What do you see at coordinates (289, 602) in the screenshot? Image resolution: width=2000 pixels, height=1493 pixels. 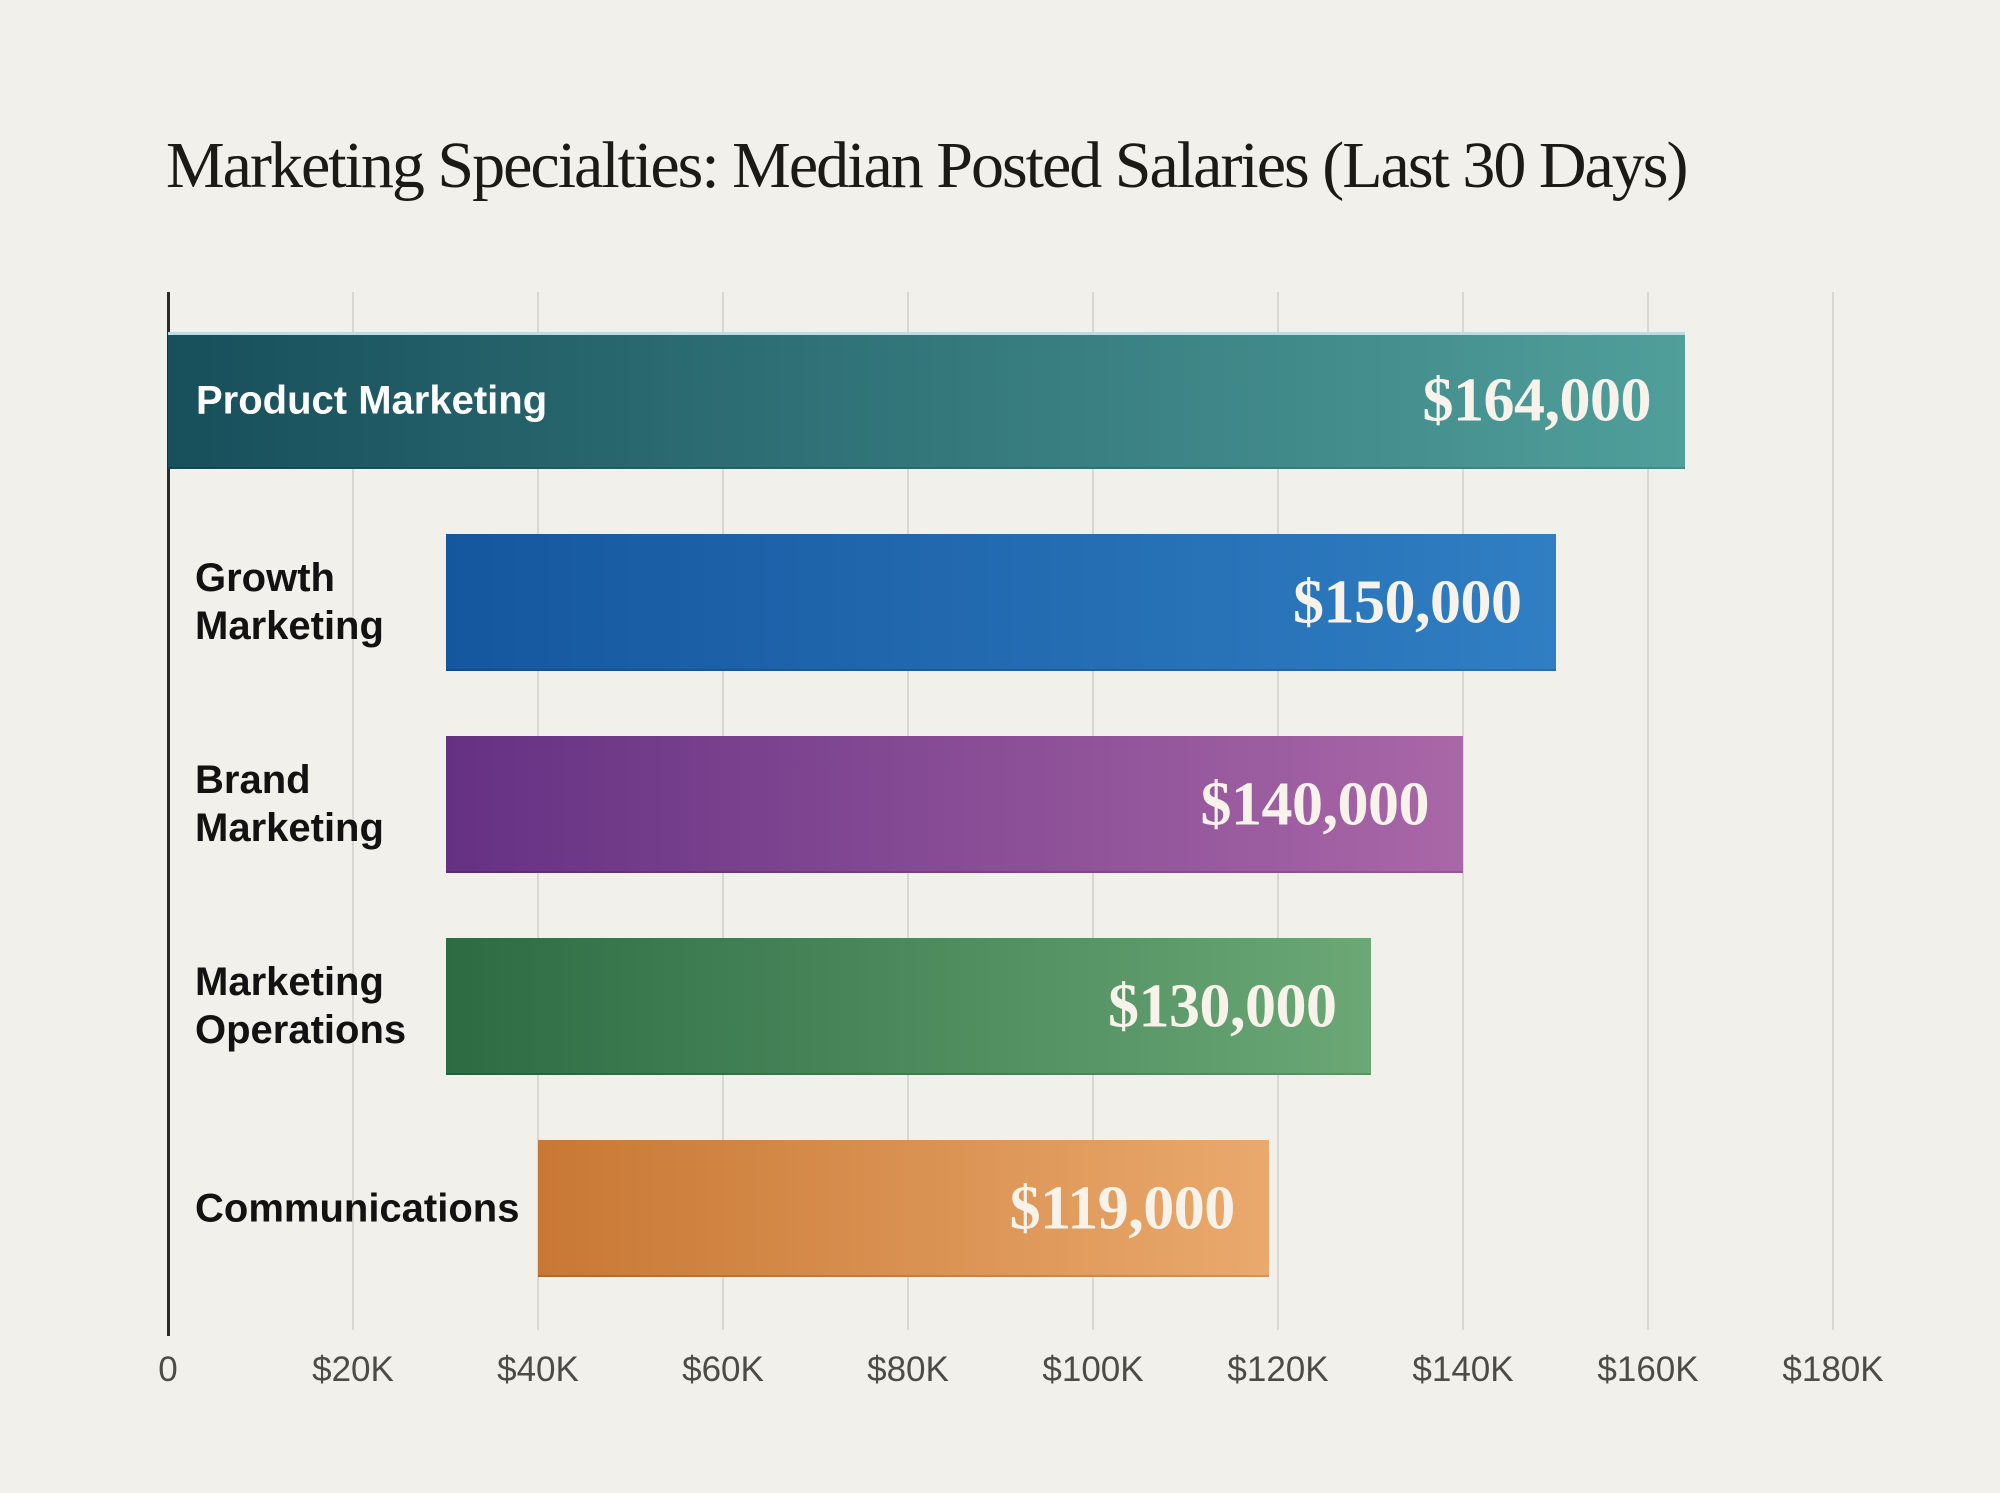 I see `category-label-growth-marketing: Growth Marketing` at bounding box center [289, 602].